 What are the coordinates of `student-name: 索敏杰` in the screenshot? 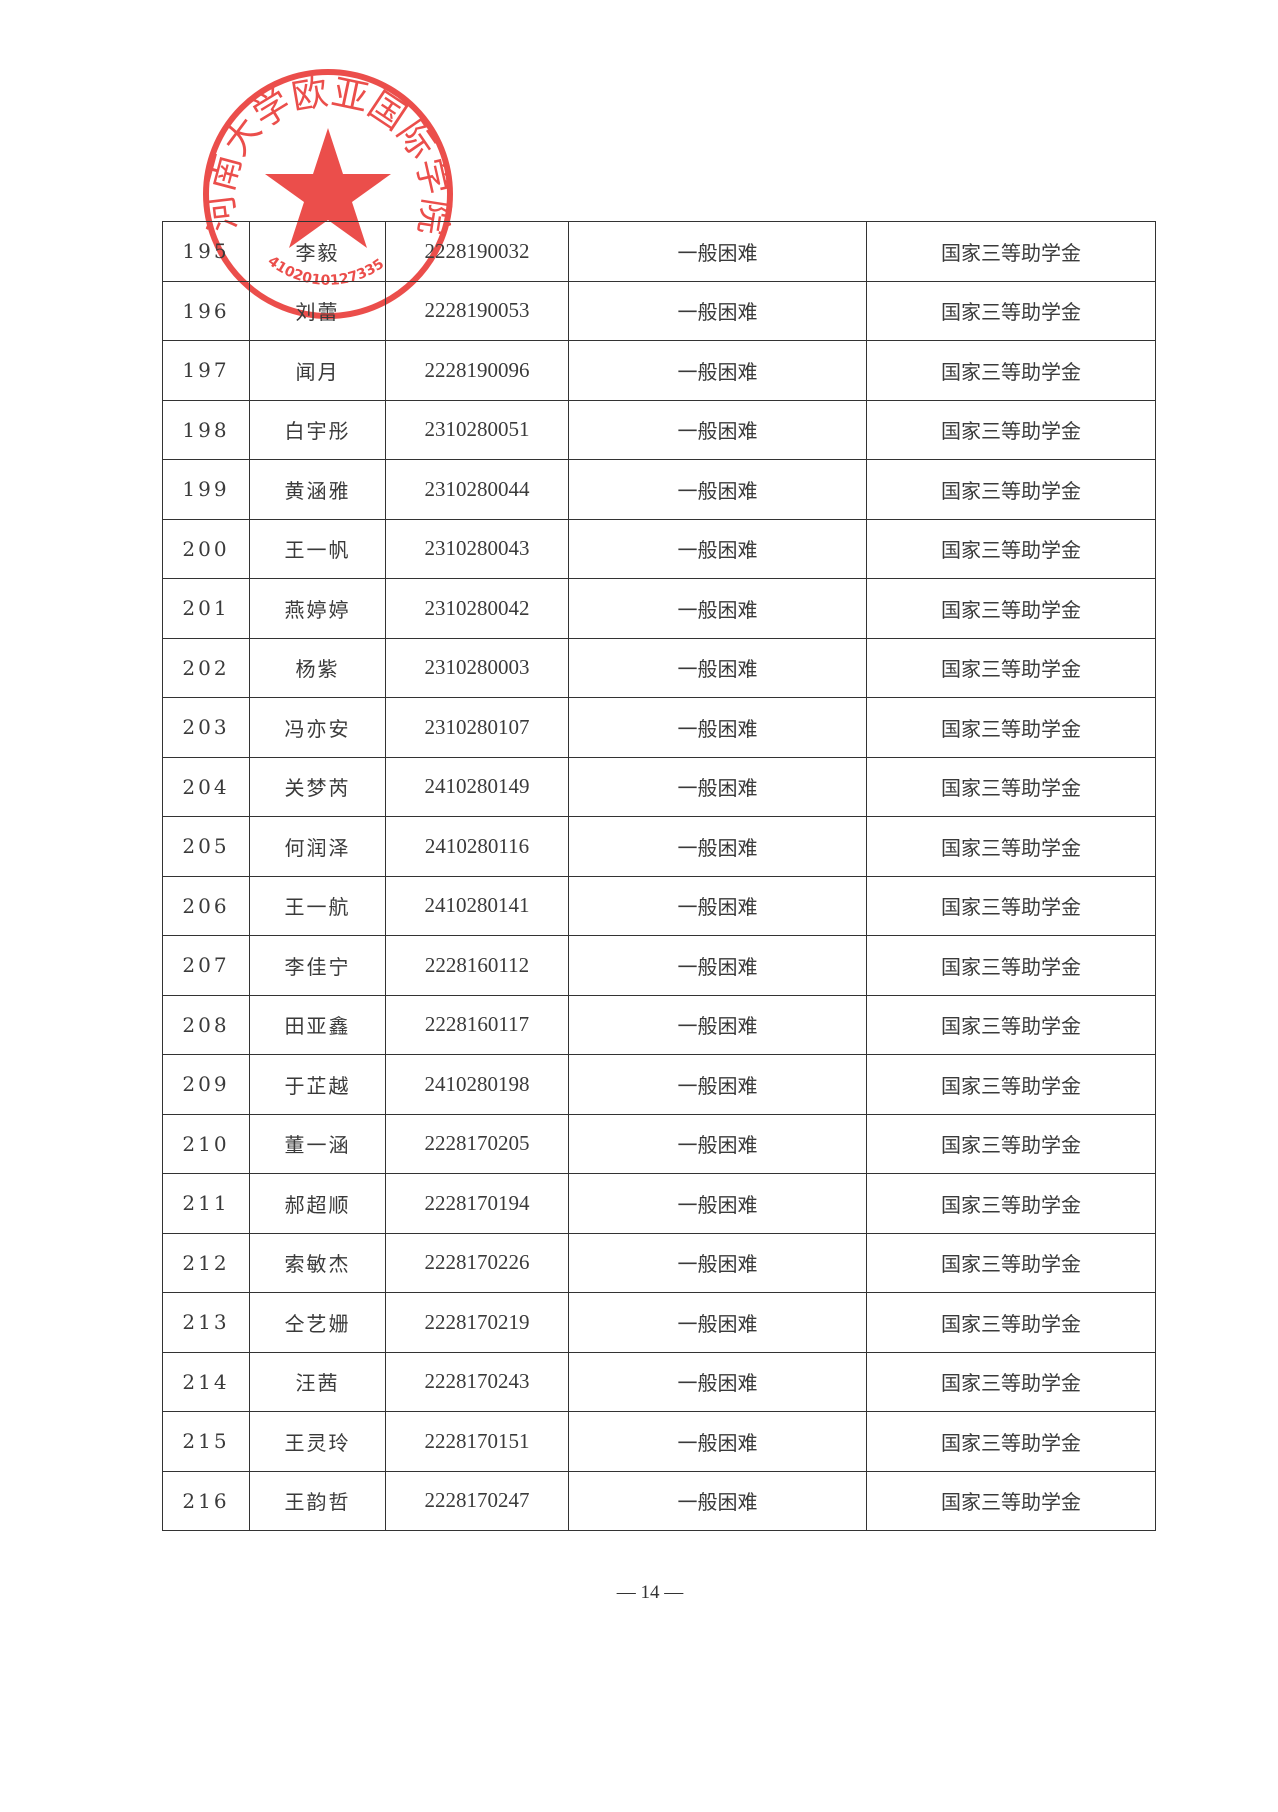 It's located at (317, 1262).